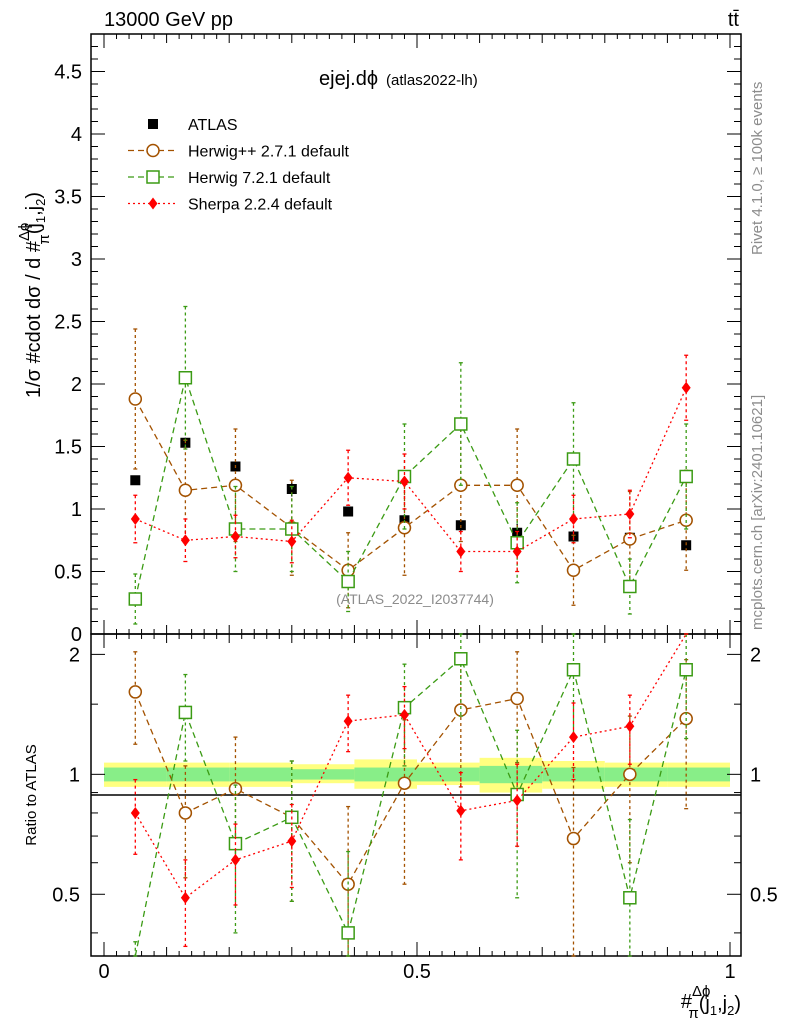 The height and width of the screenshot is (1024, 786). Describe the element at coordinates (398, 79) in the screenshot. I see `plot-title: ejej.dϕ (atlas2022-lh)` at that location.